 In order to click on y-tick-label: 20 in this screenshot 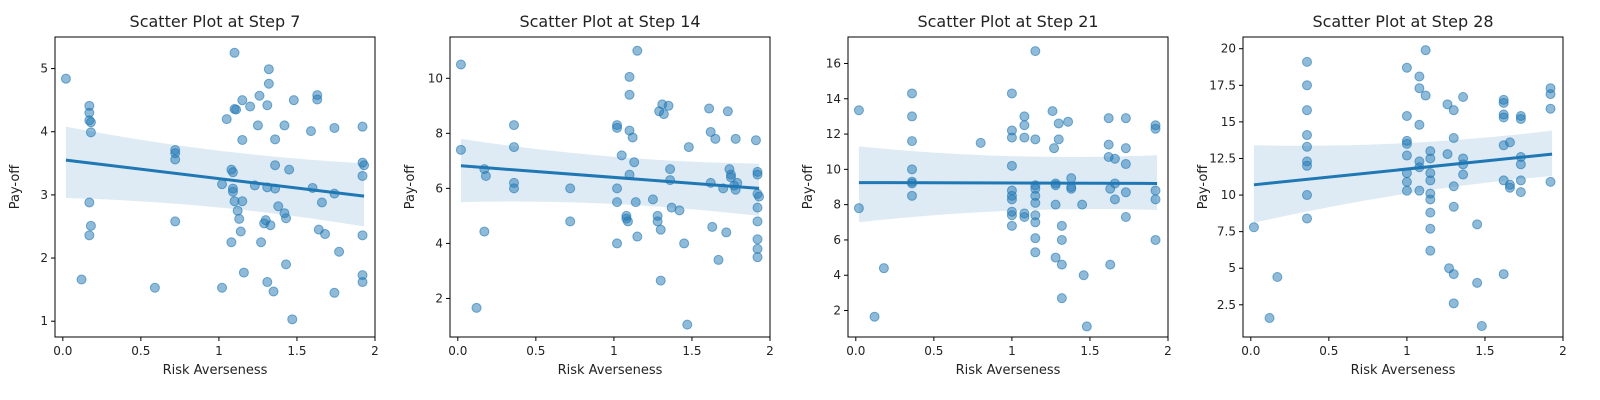, I will do `click(1228, 49)`.